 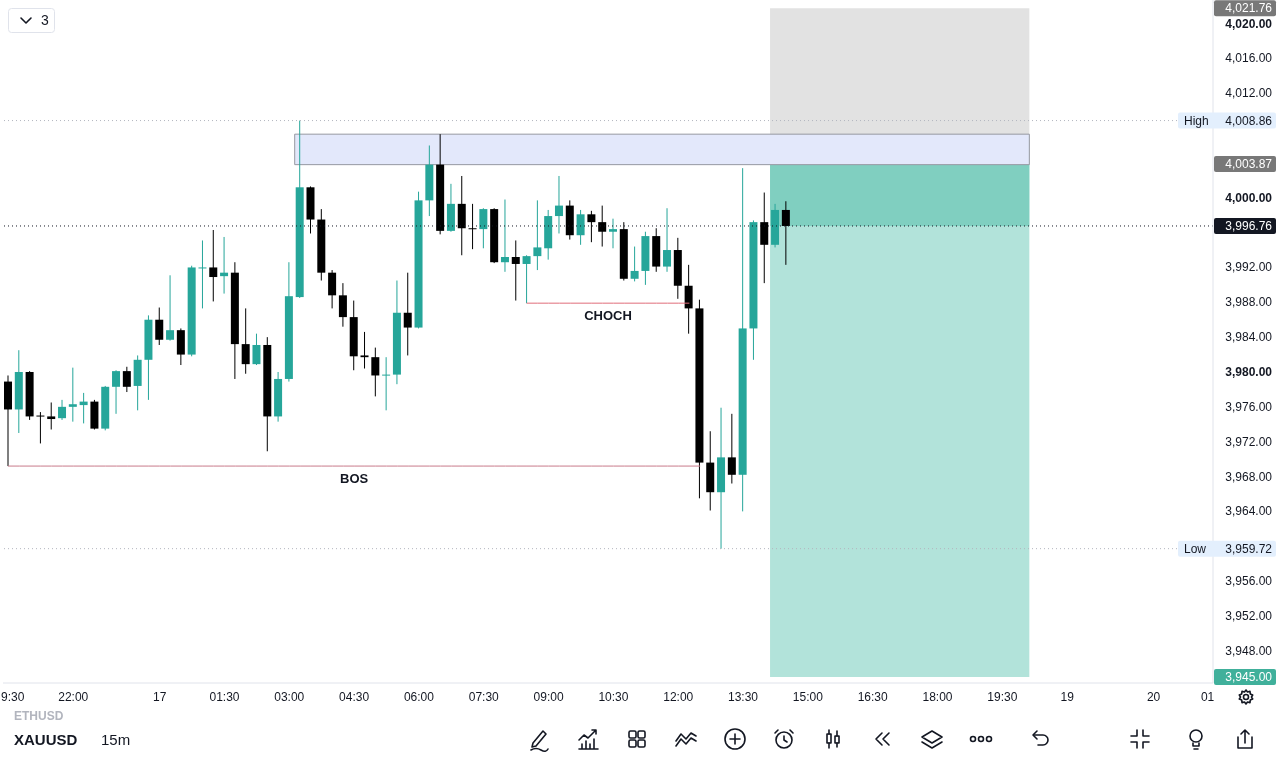 What do you see at coordinates (1002, 697) in the screenshot?
I see `x-tick-label: 19:30` at bounding box center [1002, 697].